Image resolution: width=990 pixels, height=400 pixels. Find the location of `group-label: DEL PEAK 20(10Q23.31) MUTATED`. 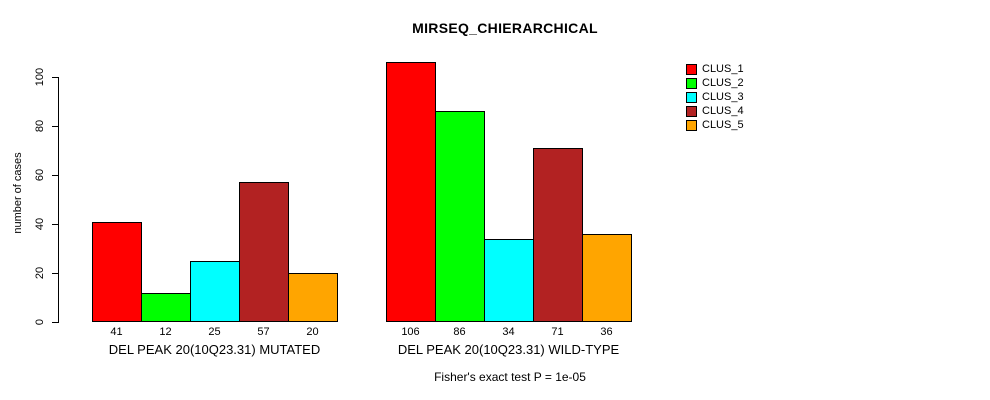

group-label: DEL PEAK 20(10Q23.31) MUTATED is located at coordinates (214, 349).